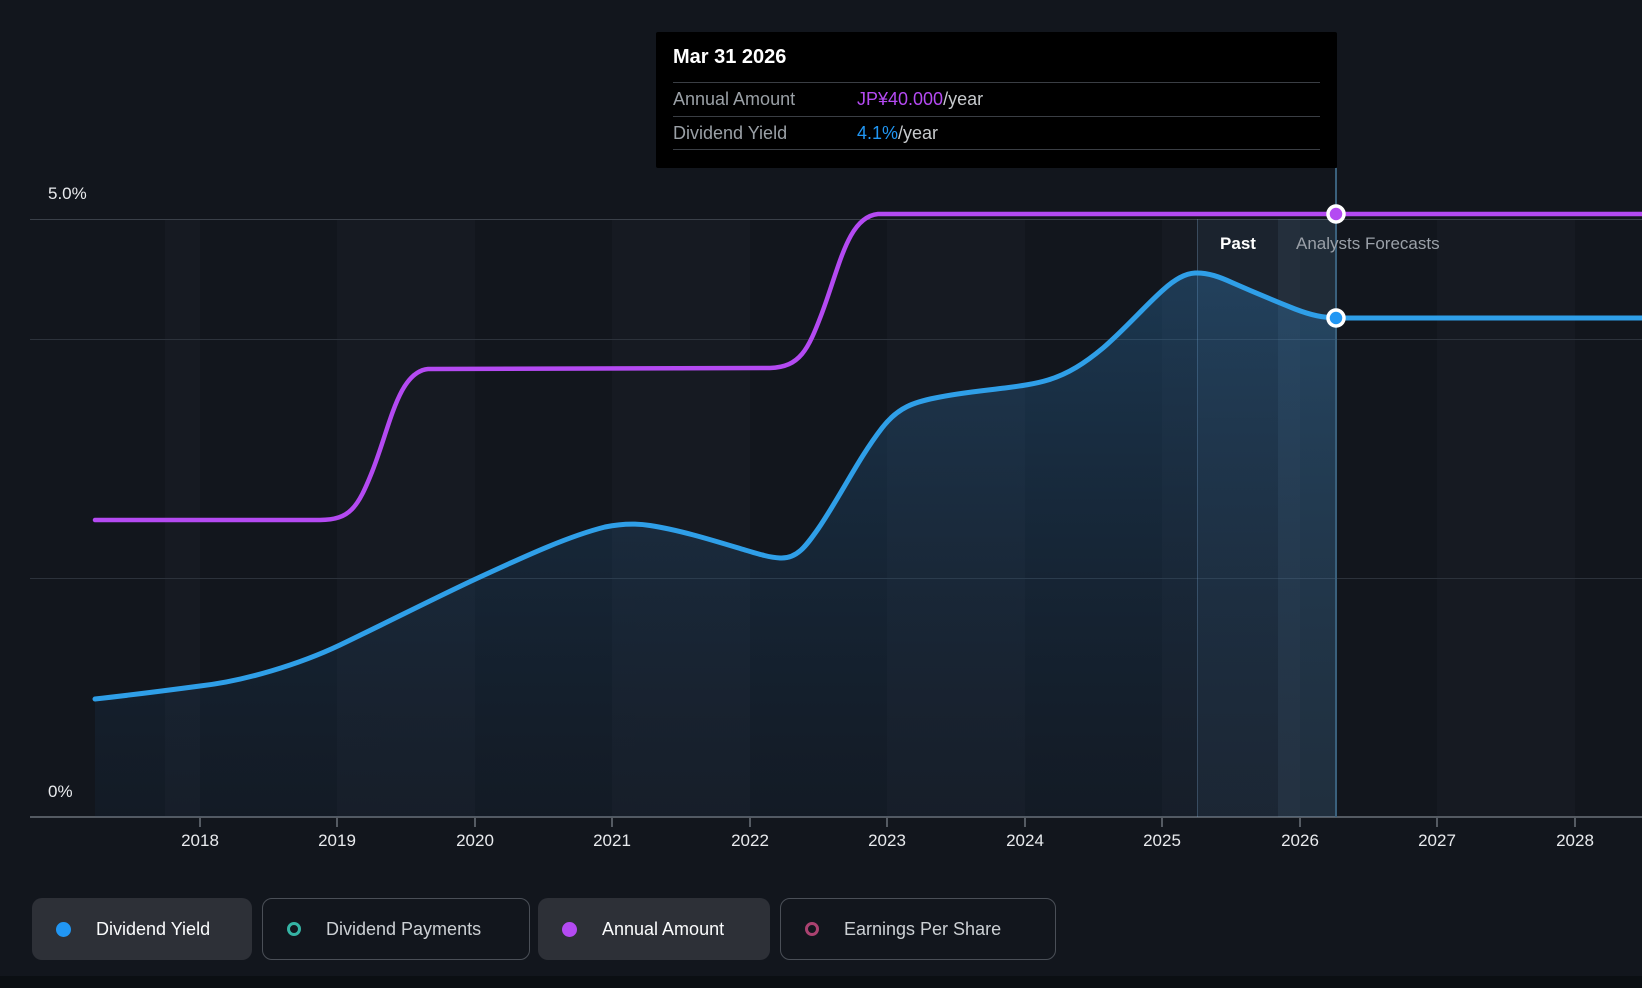 The height and width of the screenshot is (988, 1642). What do you see at coordinates (663, 928) in the screenshot?
I see `legend-label: Annual Amount` at bounding box center [663, 928].